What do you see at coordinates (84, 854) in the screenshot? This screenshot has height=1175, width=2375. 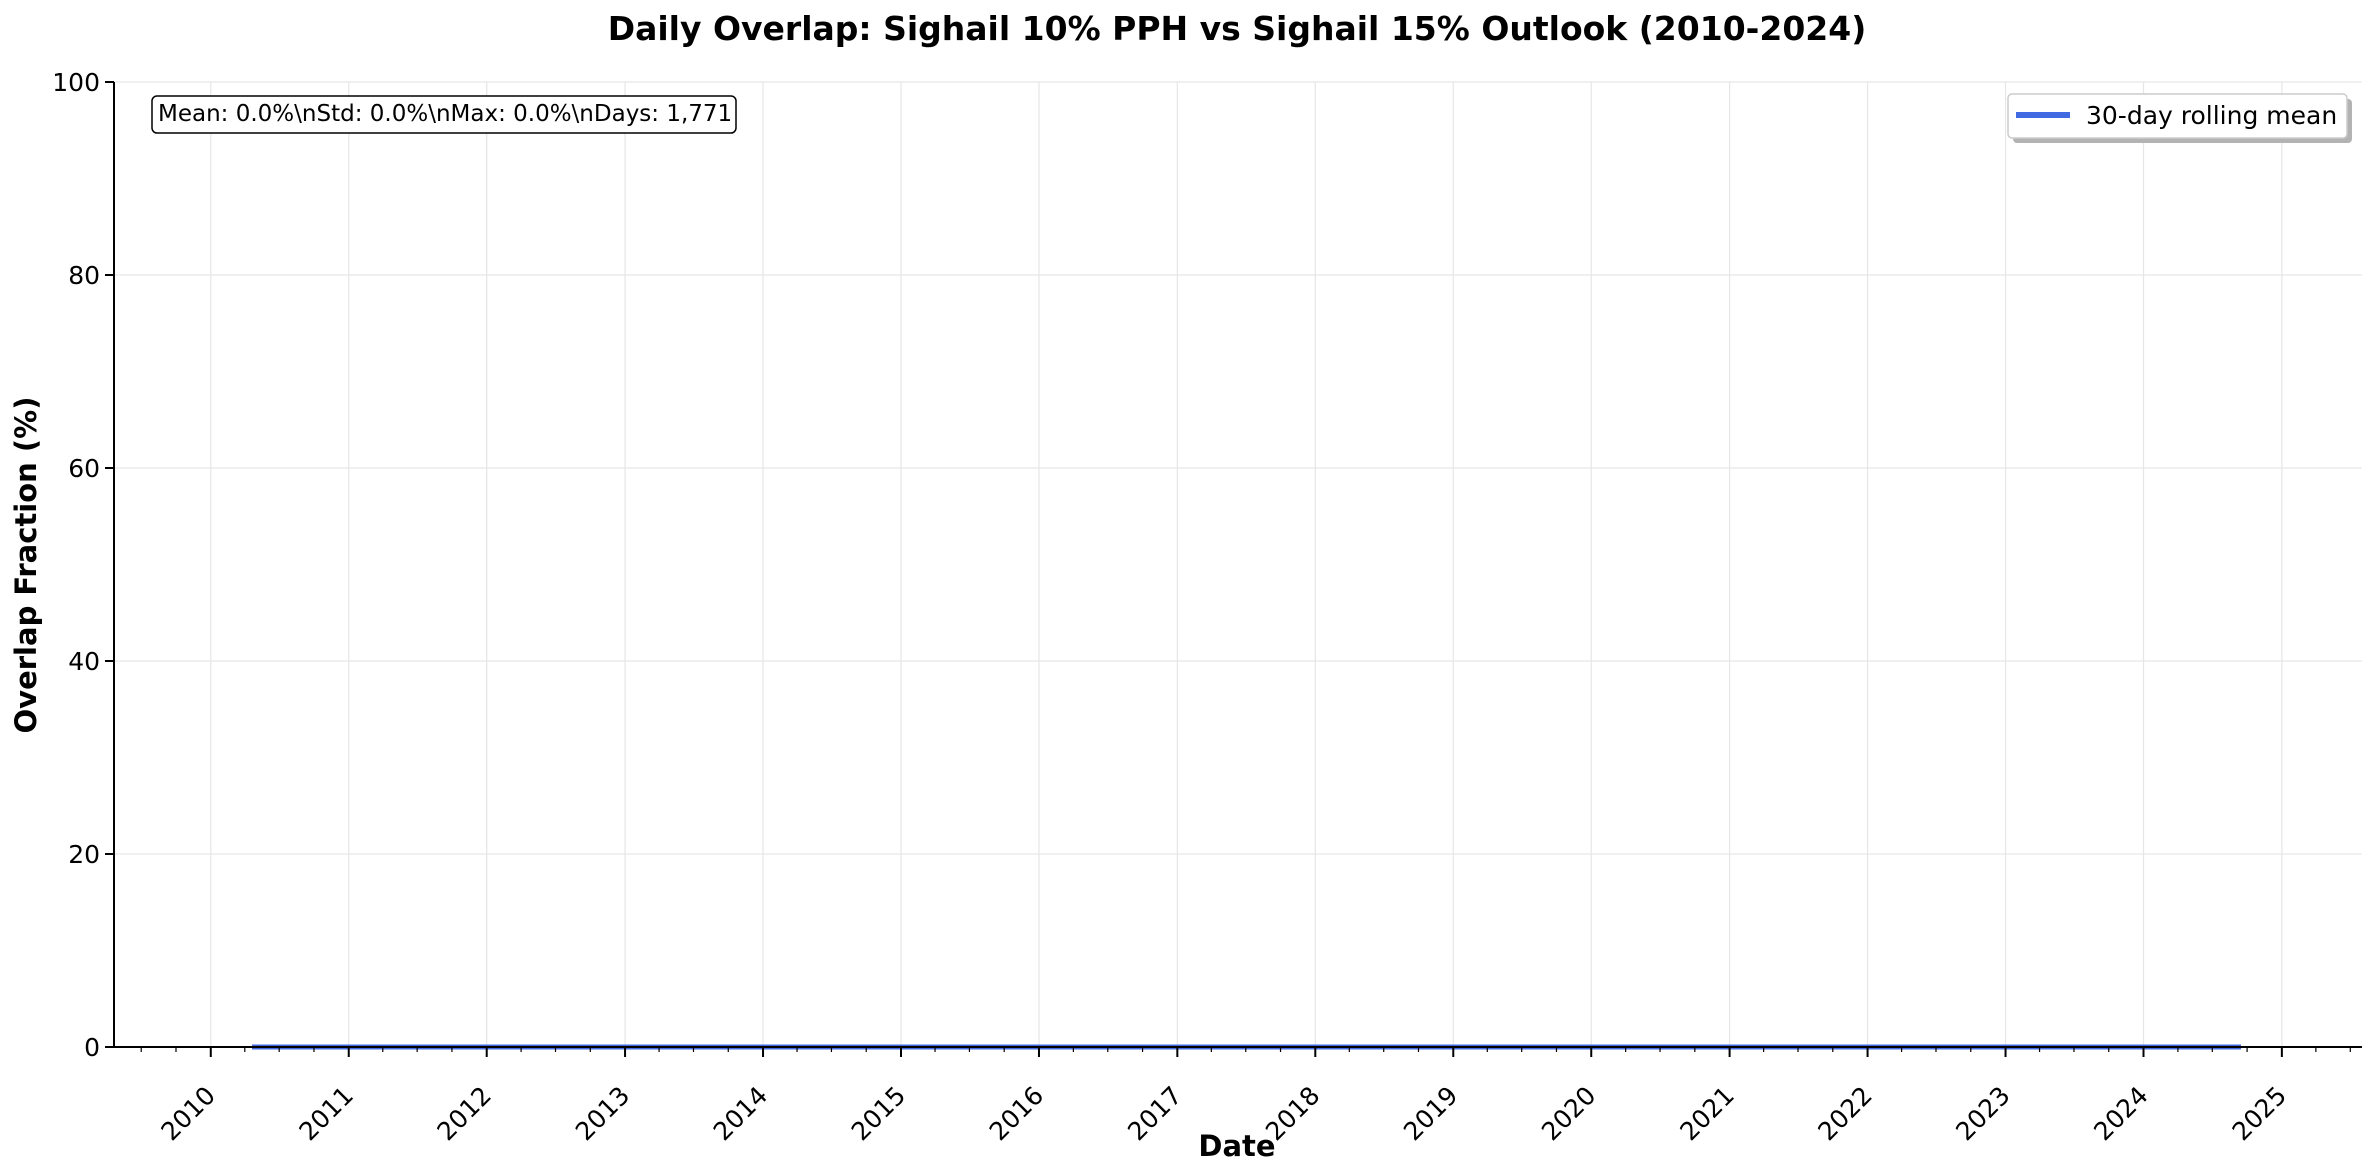 I see `y-tick-label: 20` at bounding box center [84, 854].